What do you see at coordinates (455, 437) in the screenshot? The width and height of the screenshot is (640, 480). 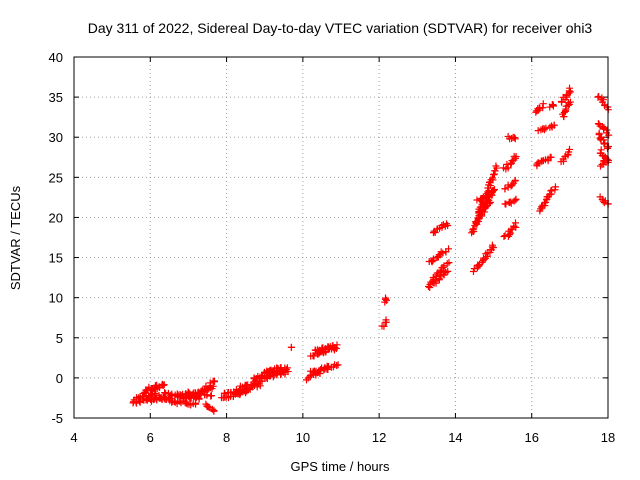 I see `x-tick-label: 14` at bounding box center [455, 437].